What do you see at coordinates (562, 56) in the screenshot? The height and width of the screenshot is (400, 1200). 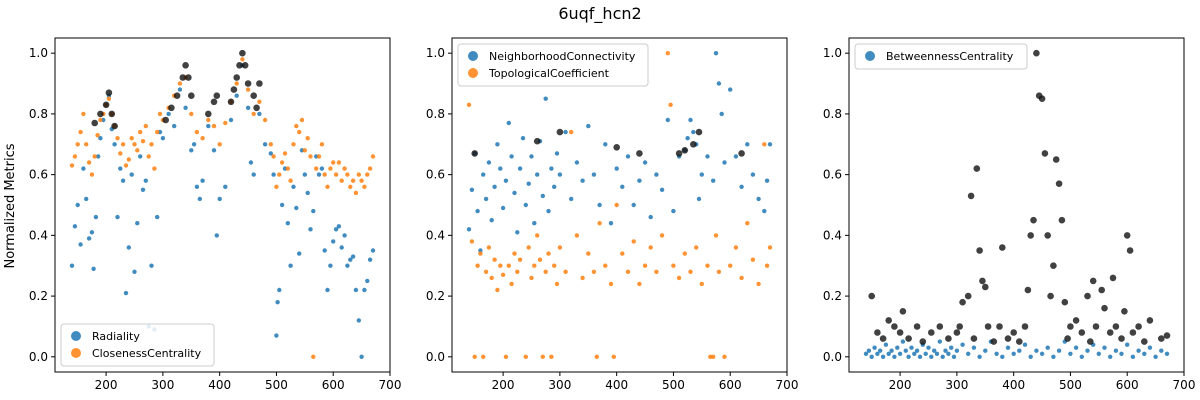 I see `legend-label: NeighborhoodConnectivity` at bounding box center [562, 56].